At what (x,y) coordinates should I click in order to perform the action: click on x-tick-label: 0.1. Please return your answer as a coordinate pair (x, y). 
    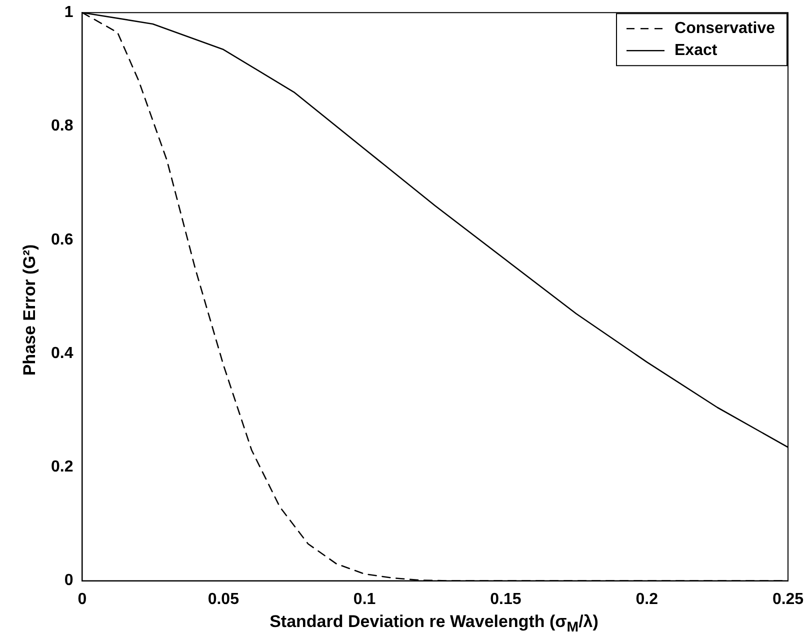
    Looking at the image, I should click on (364, 599).